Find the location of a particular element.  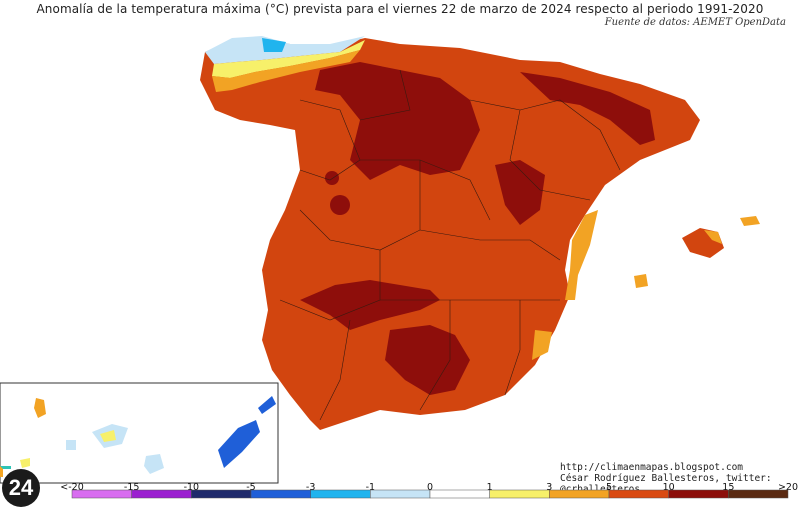

legend-tick: -15 is located at coordinates (131, 487).